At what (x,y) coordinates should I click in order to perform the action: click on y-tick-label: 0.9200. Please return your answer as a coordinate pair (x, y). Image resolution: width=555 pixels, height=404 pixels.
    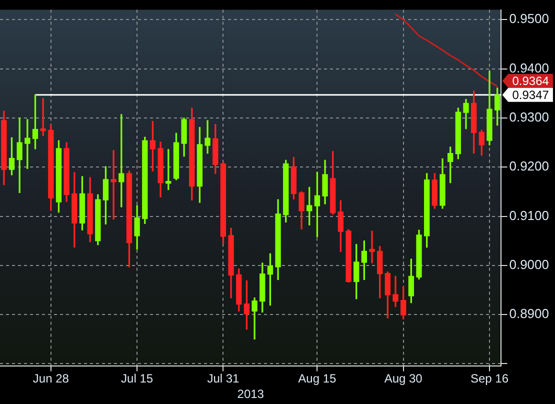
    Looking at the image, I should click on (529, 166).